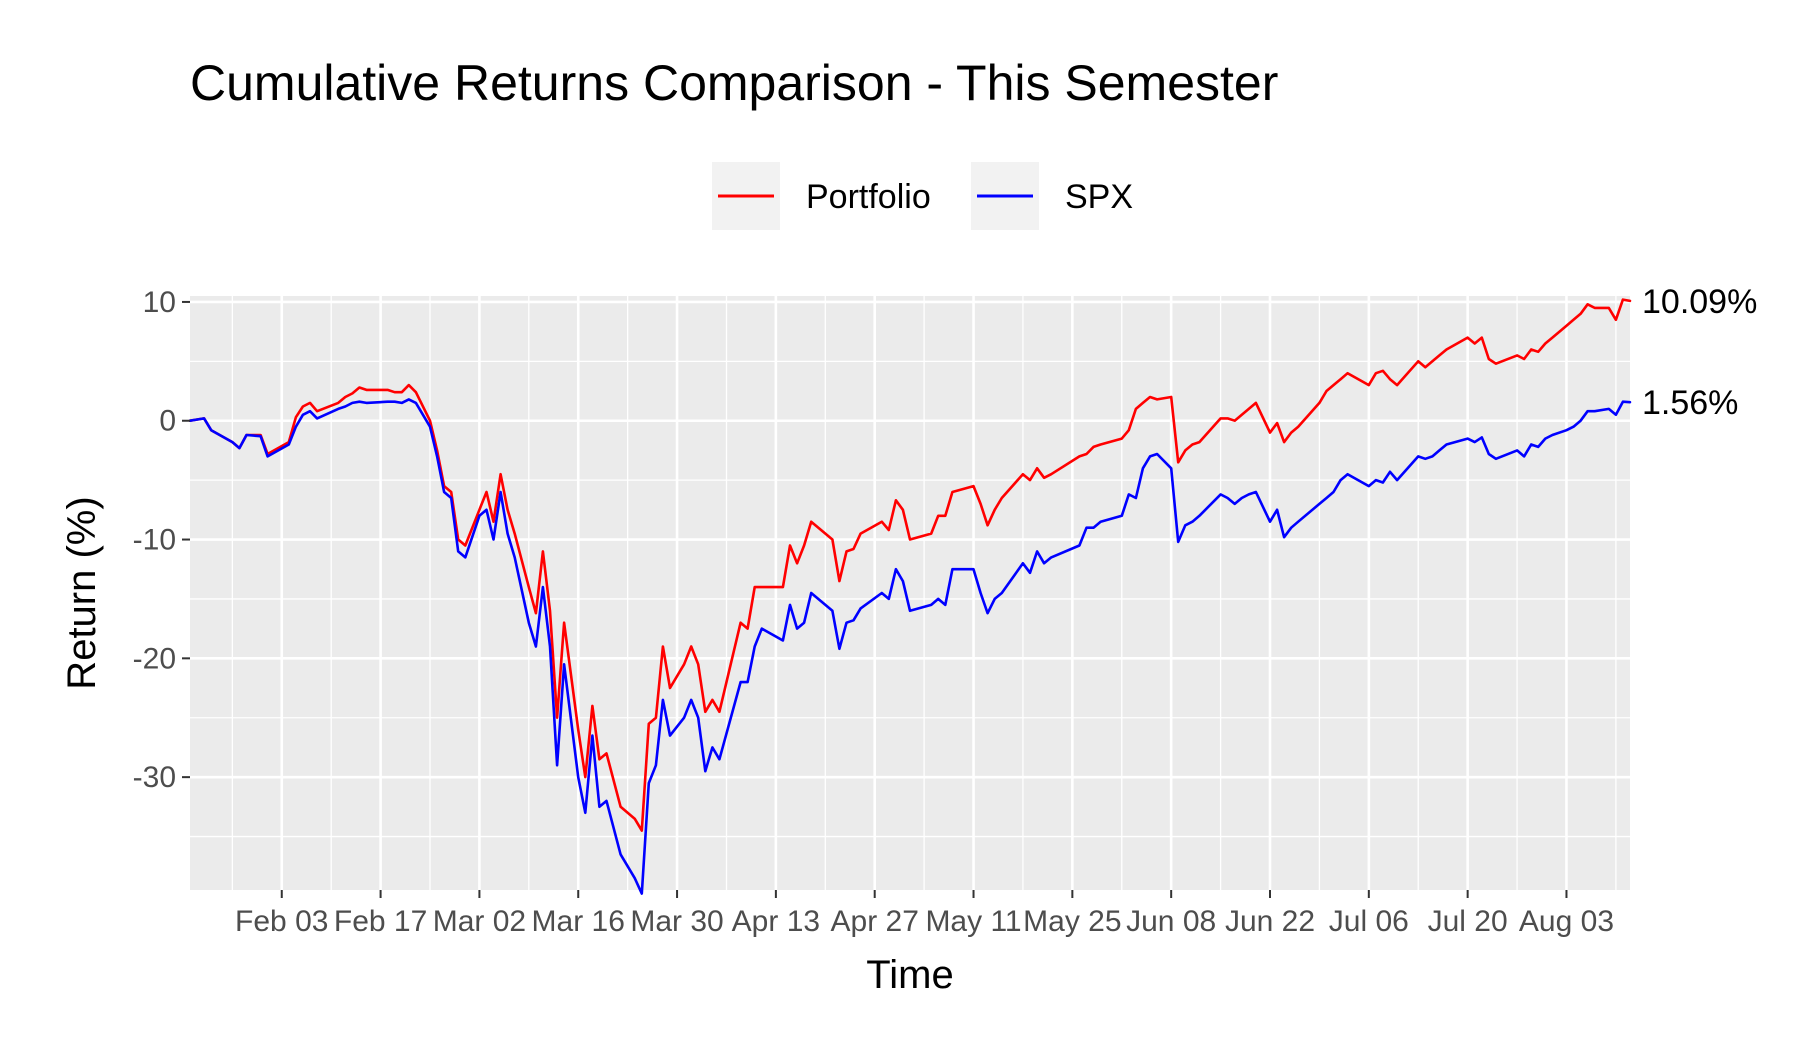 The width and height of the screenshot is (1800, 1050). I want to click on legend-label-spx: SPX, so click(1099, 197).